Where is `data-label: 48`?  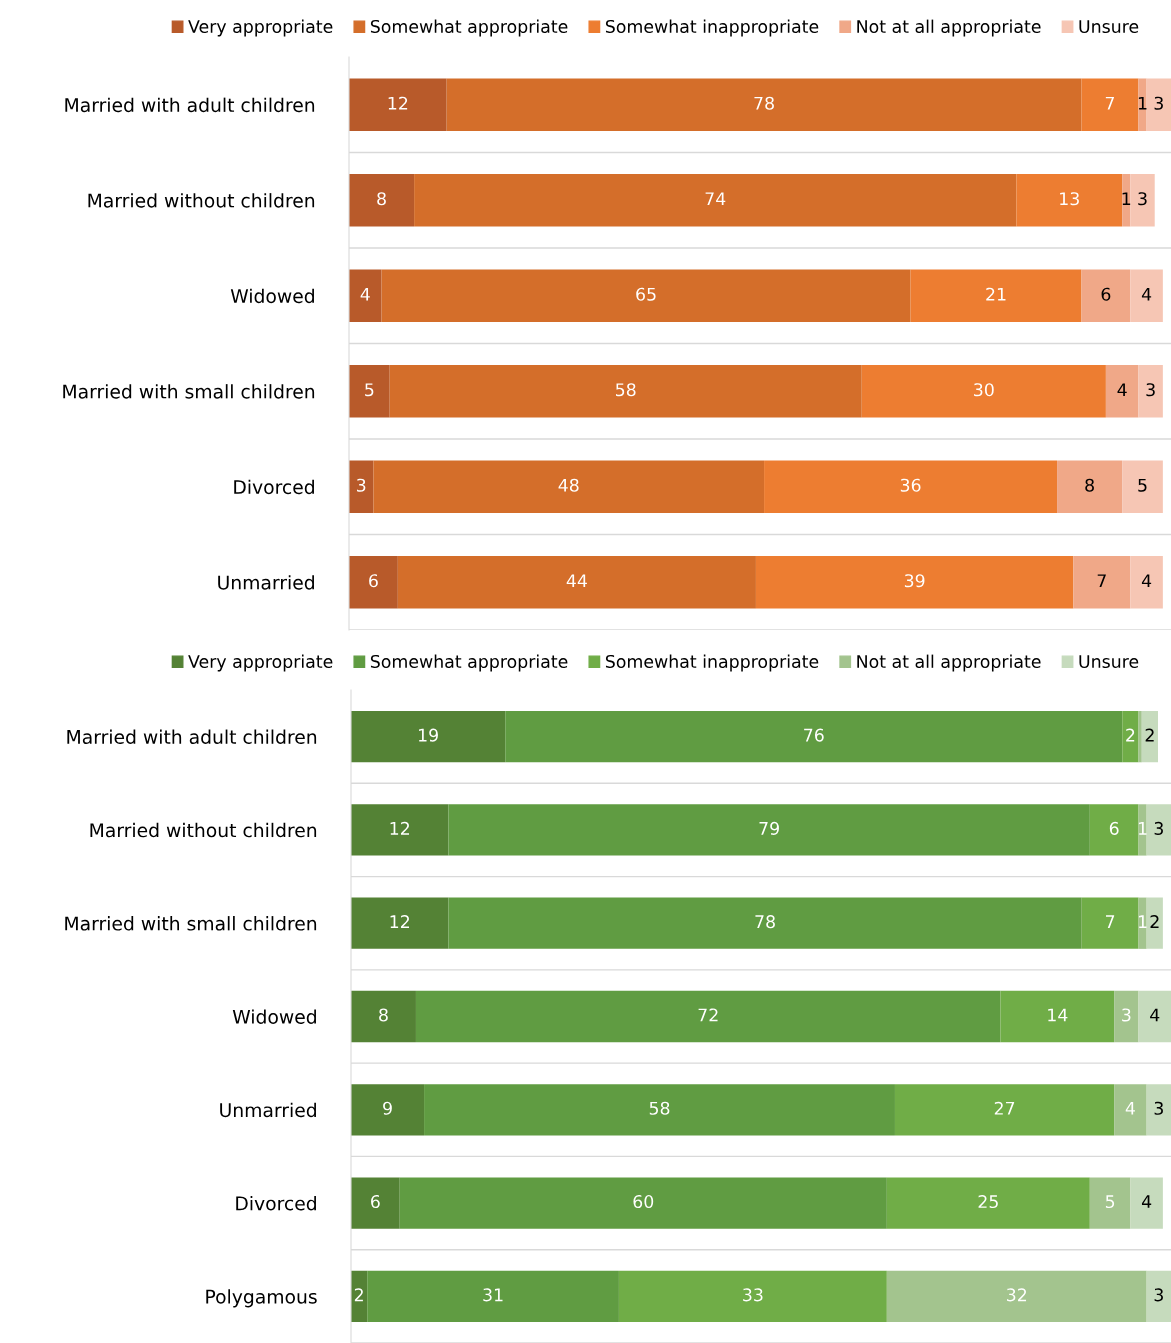 data-label: 48 is located at coordinates (568, 485).